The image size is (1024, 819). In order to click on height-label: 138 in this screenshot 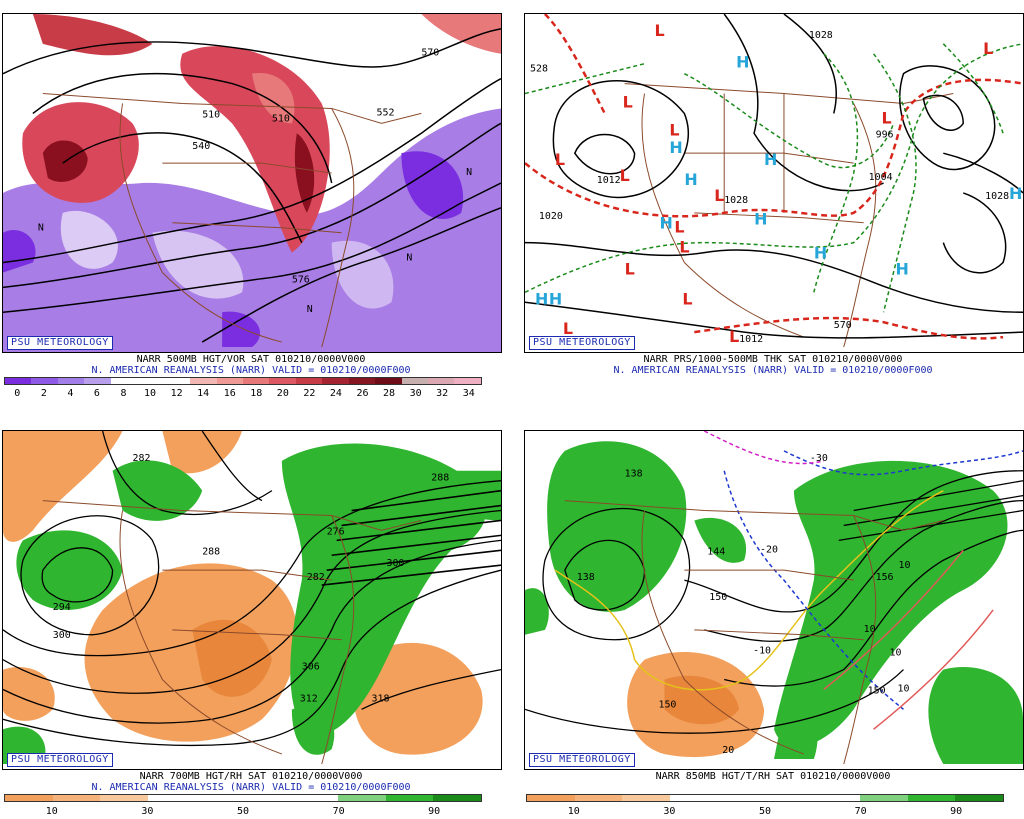, I will do `click(586, 577)`.